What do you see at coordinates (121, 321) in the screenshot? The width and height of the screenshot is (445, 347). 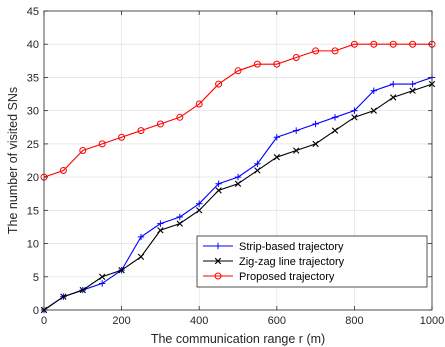 I see `x-tick-label: 200` at bounding box center [121, 321].